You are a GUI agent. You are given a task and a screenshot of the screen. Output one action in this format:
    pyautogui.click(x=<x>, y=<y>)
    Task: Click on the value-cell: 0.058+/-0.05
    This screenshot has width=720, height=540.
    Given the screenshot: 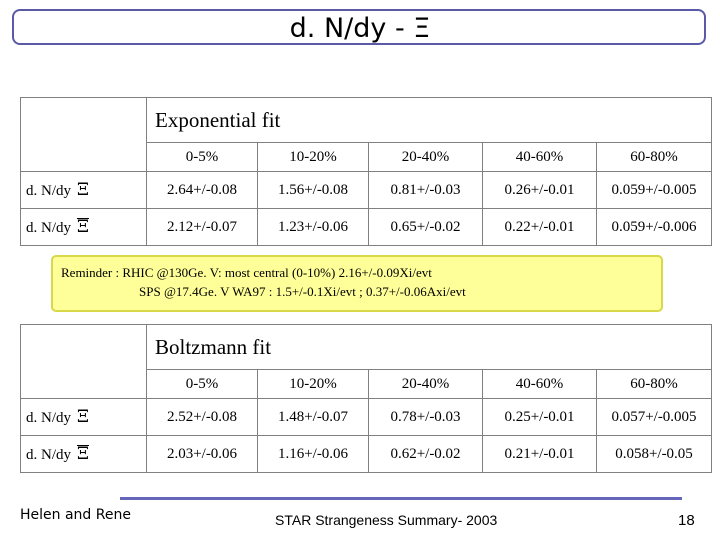 What is the action you would take?
    pyautogui.click(x=654, y=454)
    